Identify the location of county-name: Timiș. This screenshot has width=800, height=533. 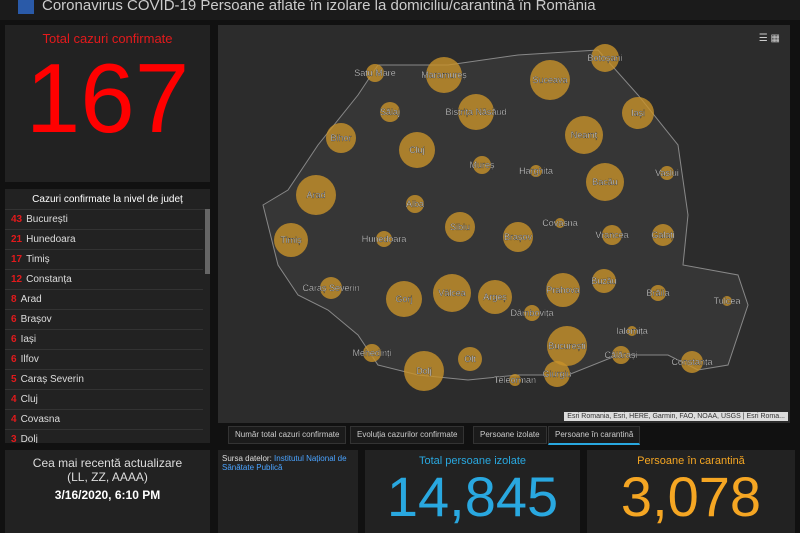
(38, 259).